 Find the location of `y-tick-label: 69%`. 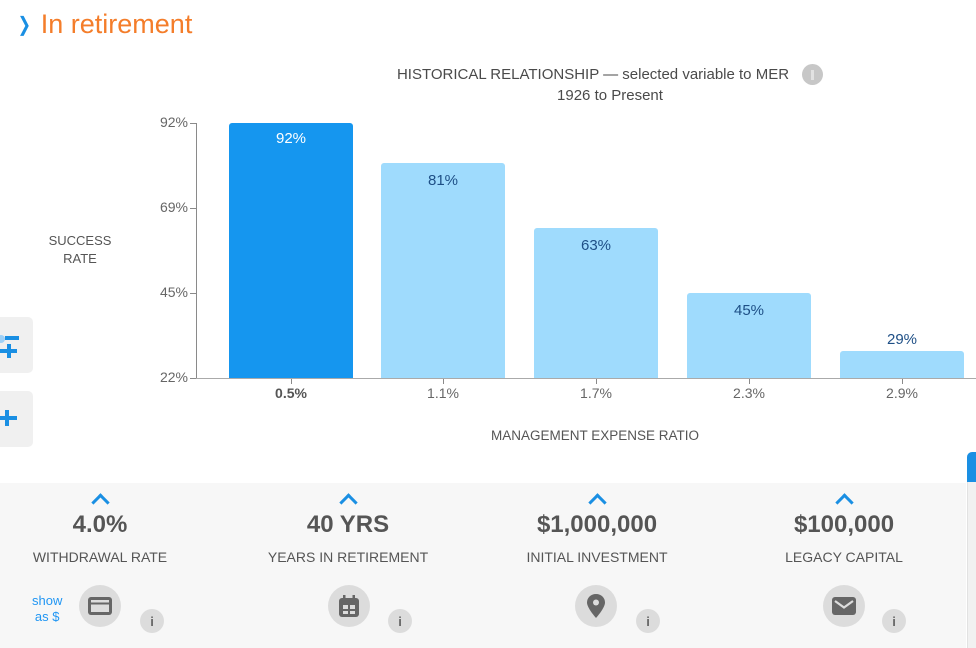

y-tick-label: 69% is located at coordinates (173, 207).